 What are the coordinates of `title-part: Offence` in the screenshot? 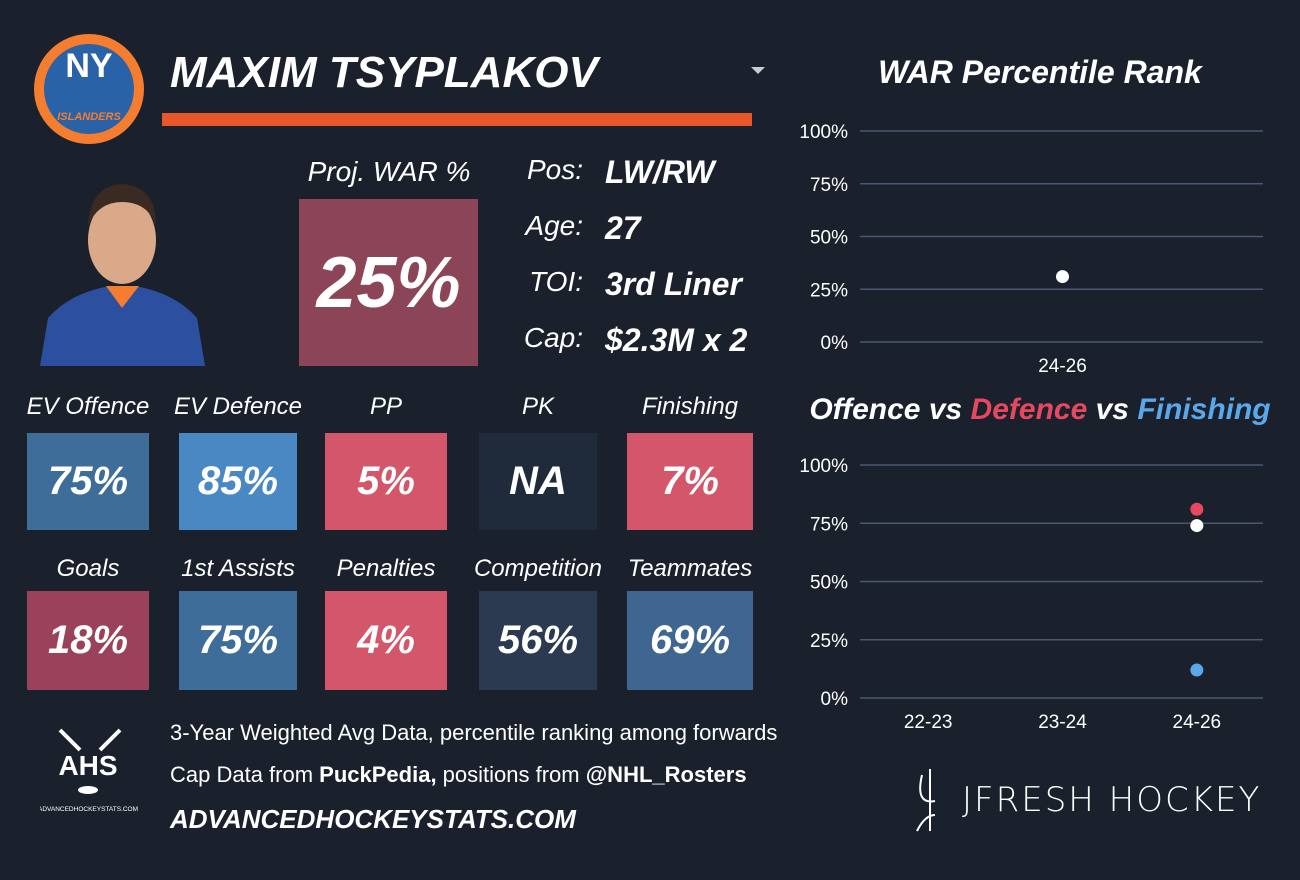 It's located at (864, 409).